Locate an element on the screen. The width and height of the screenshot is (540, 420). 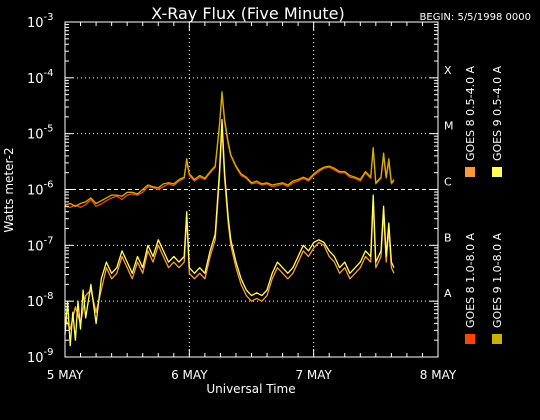
y-tick-exponent: -6 is located at coordinates (49, 185).